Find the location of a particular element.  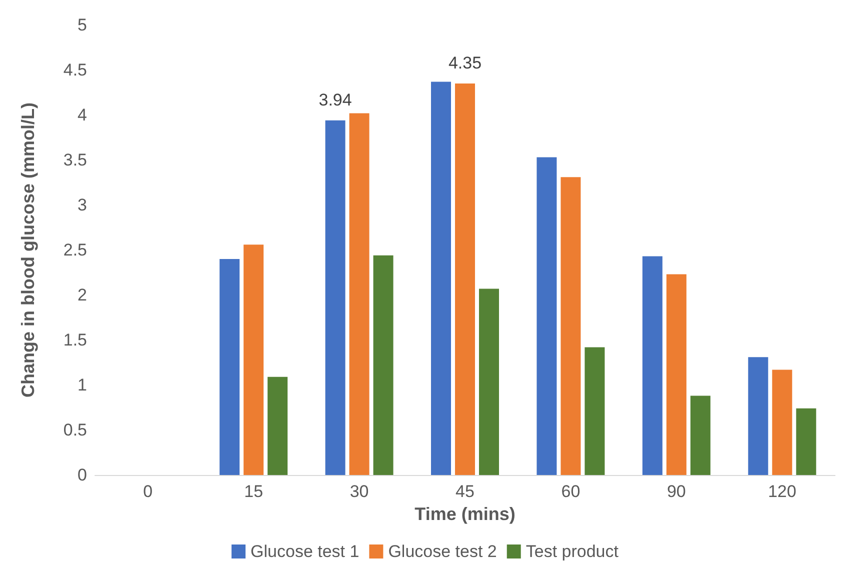

x-tick-label: 60 is located at coordinates (570, 491).